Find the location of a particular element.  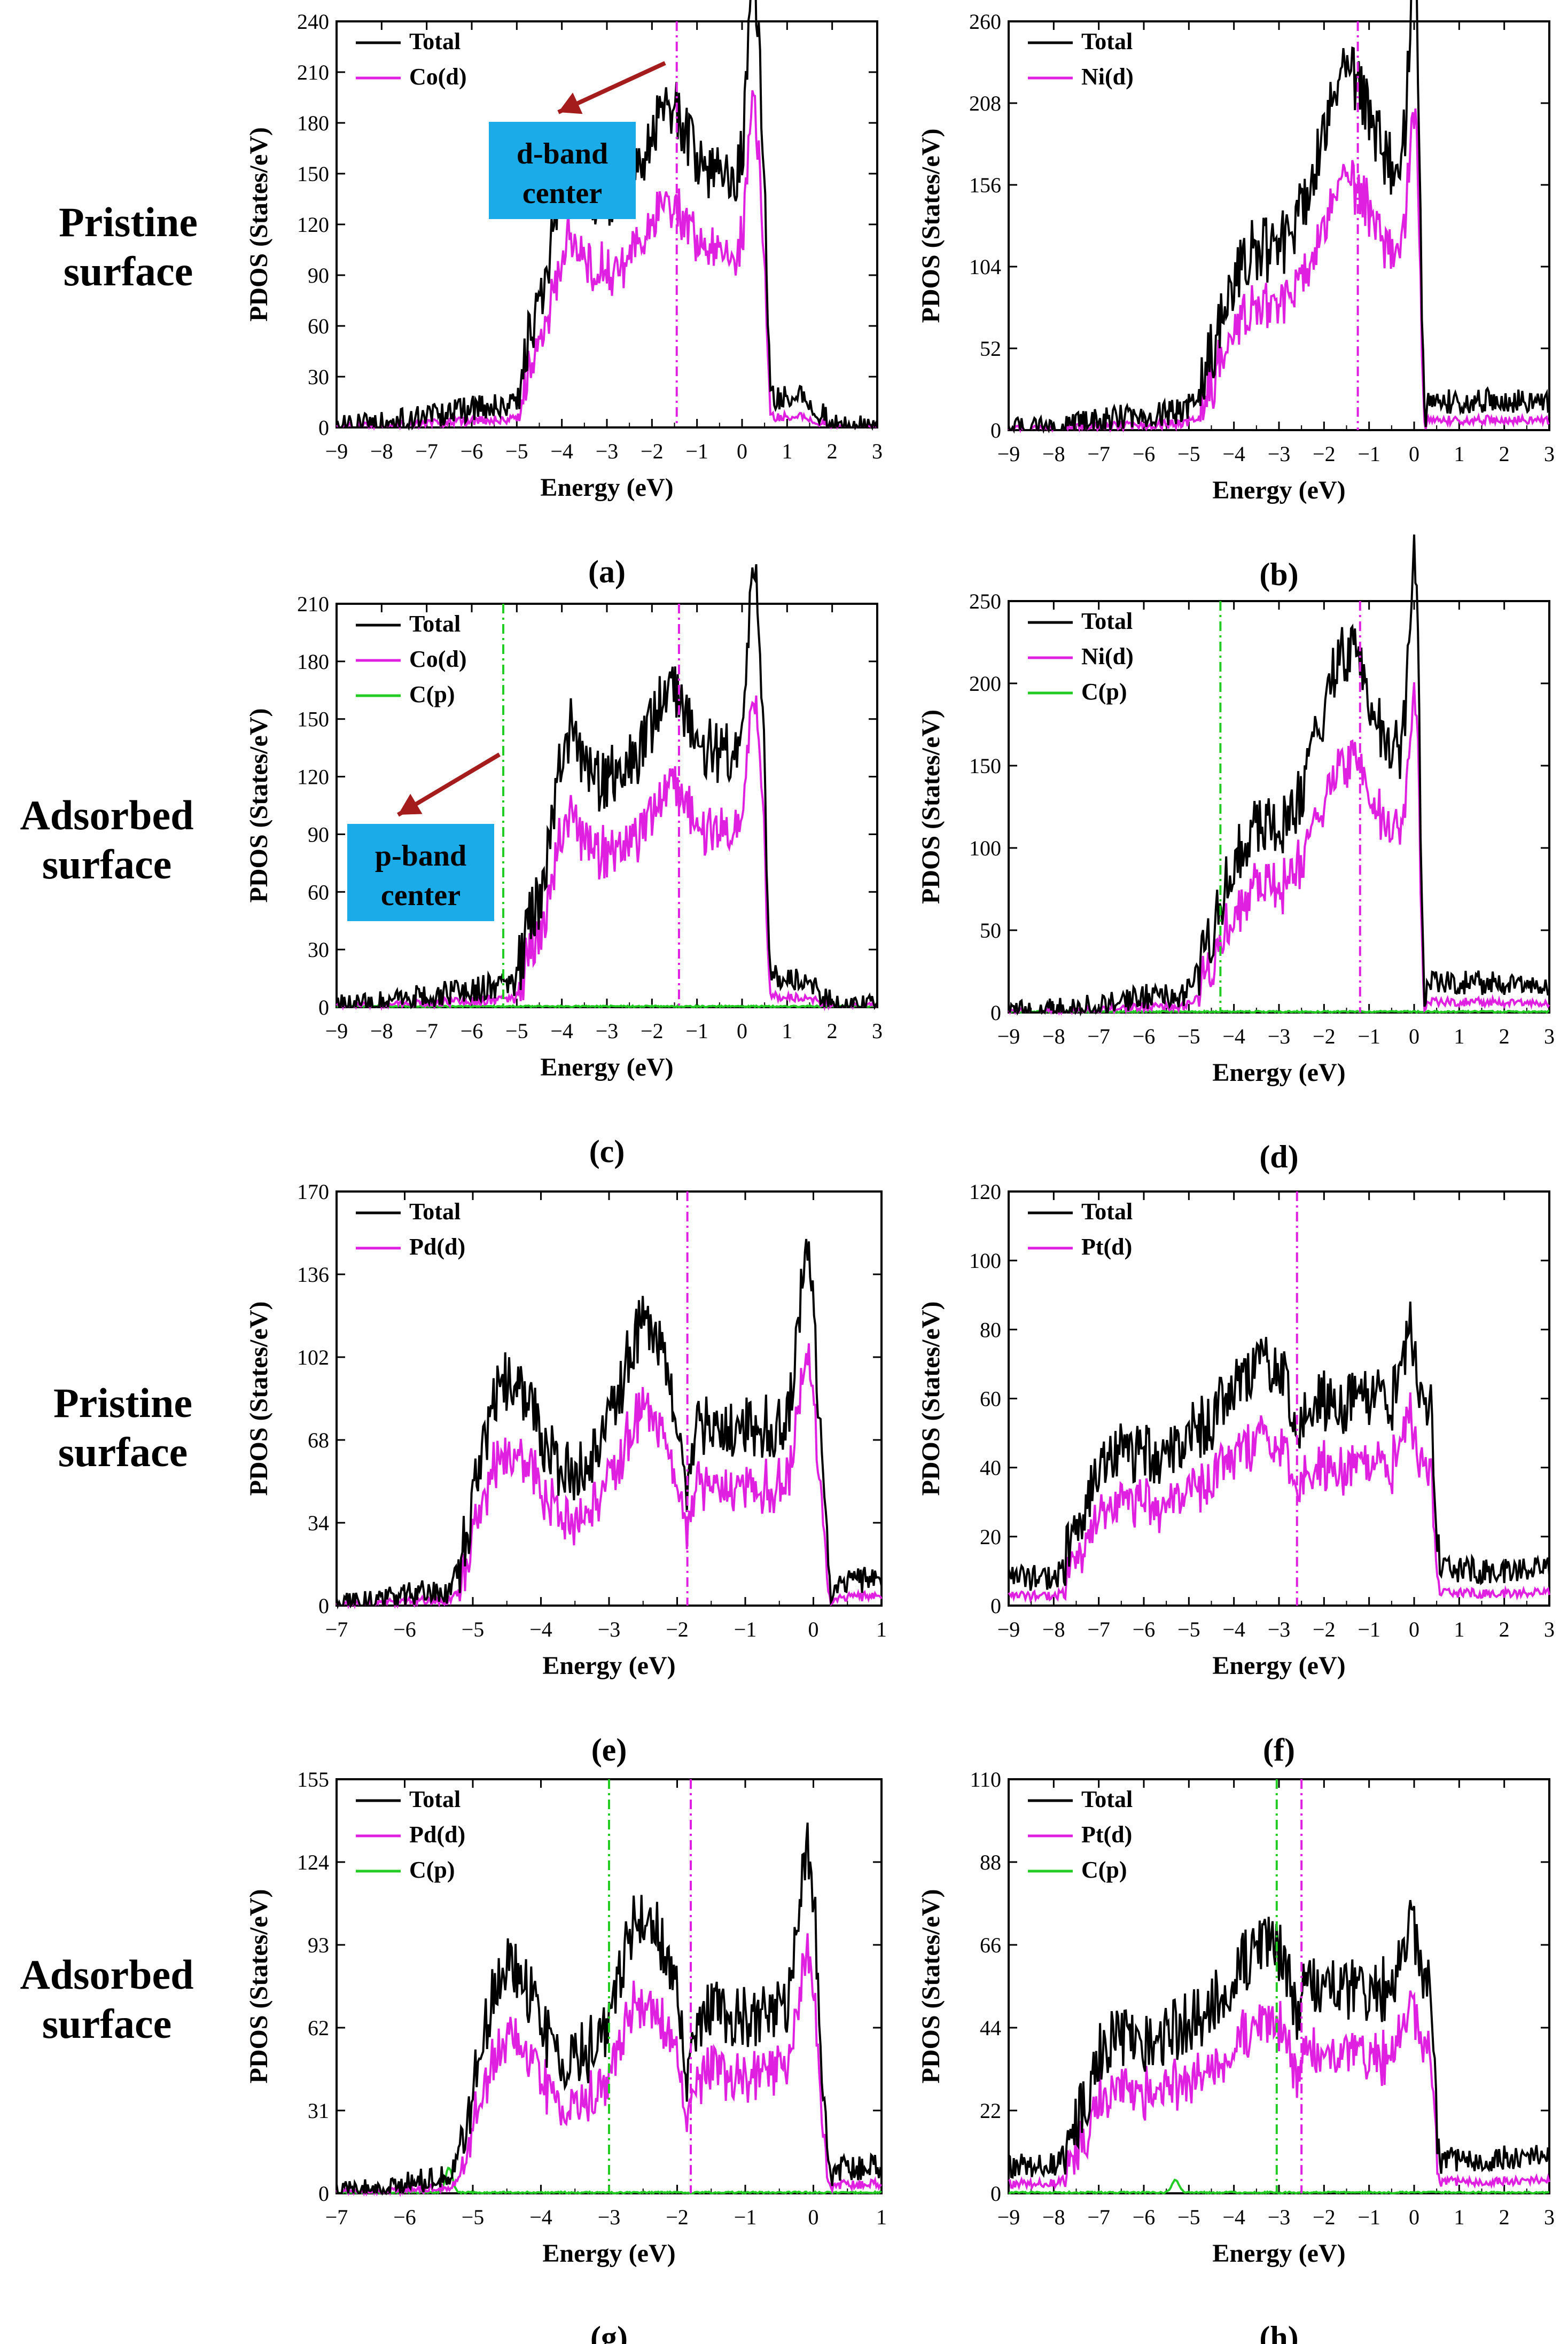

y-tick-label: 34 is located at coordinates (318, 1523).